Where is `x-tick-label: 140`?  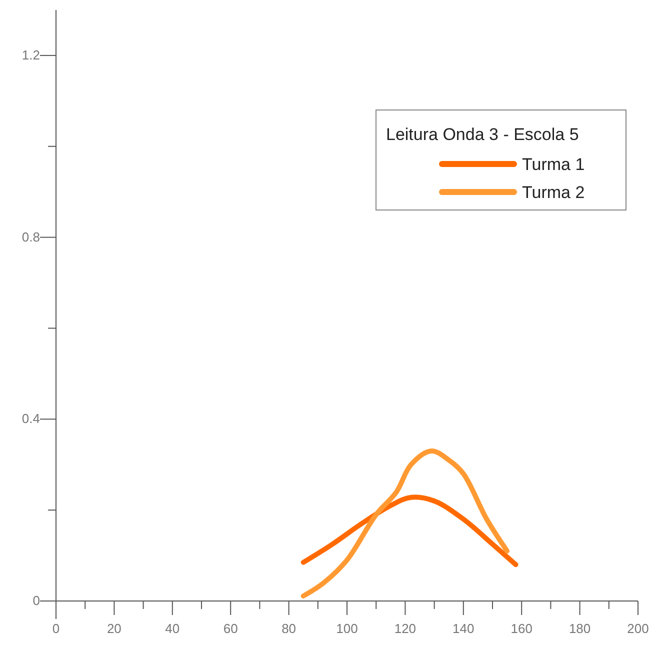 x-tick-label: 140 is located at coordinates (463, 628).